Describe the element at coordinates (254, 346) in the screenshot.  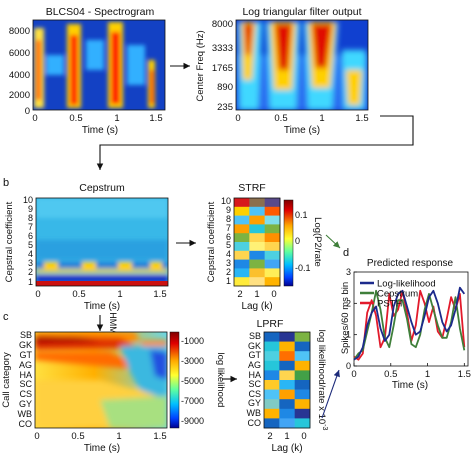
I see `lprf-ytick: GK` at that location.